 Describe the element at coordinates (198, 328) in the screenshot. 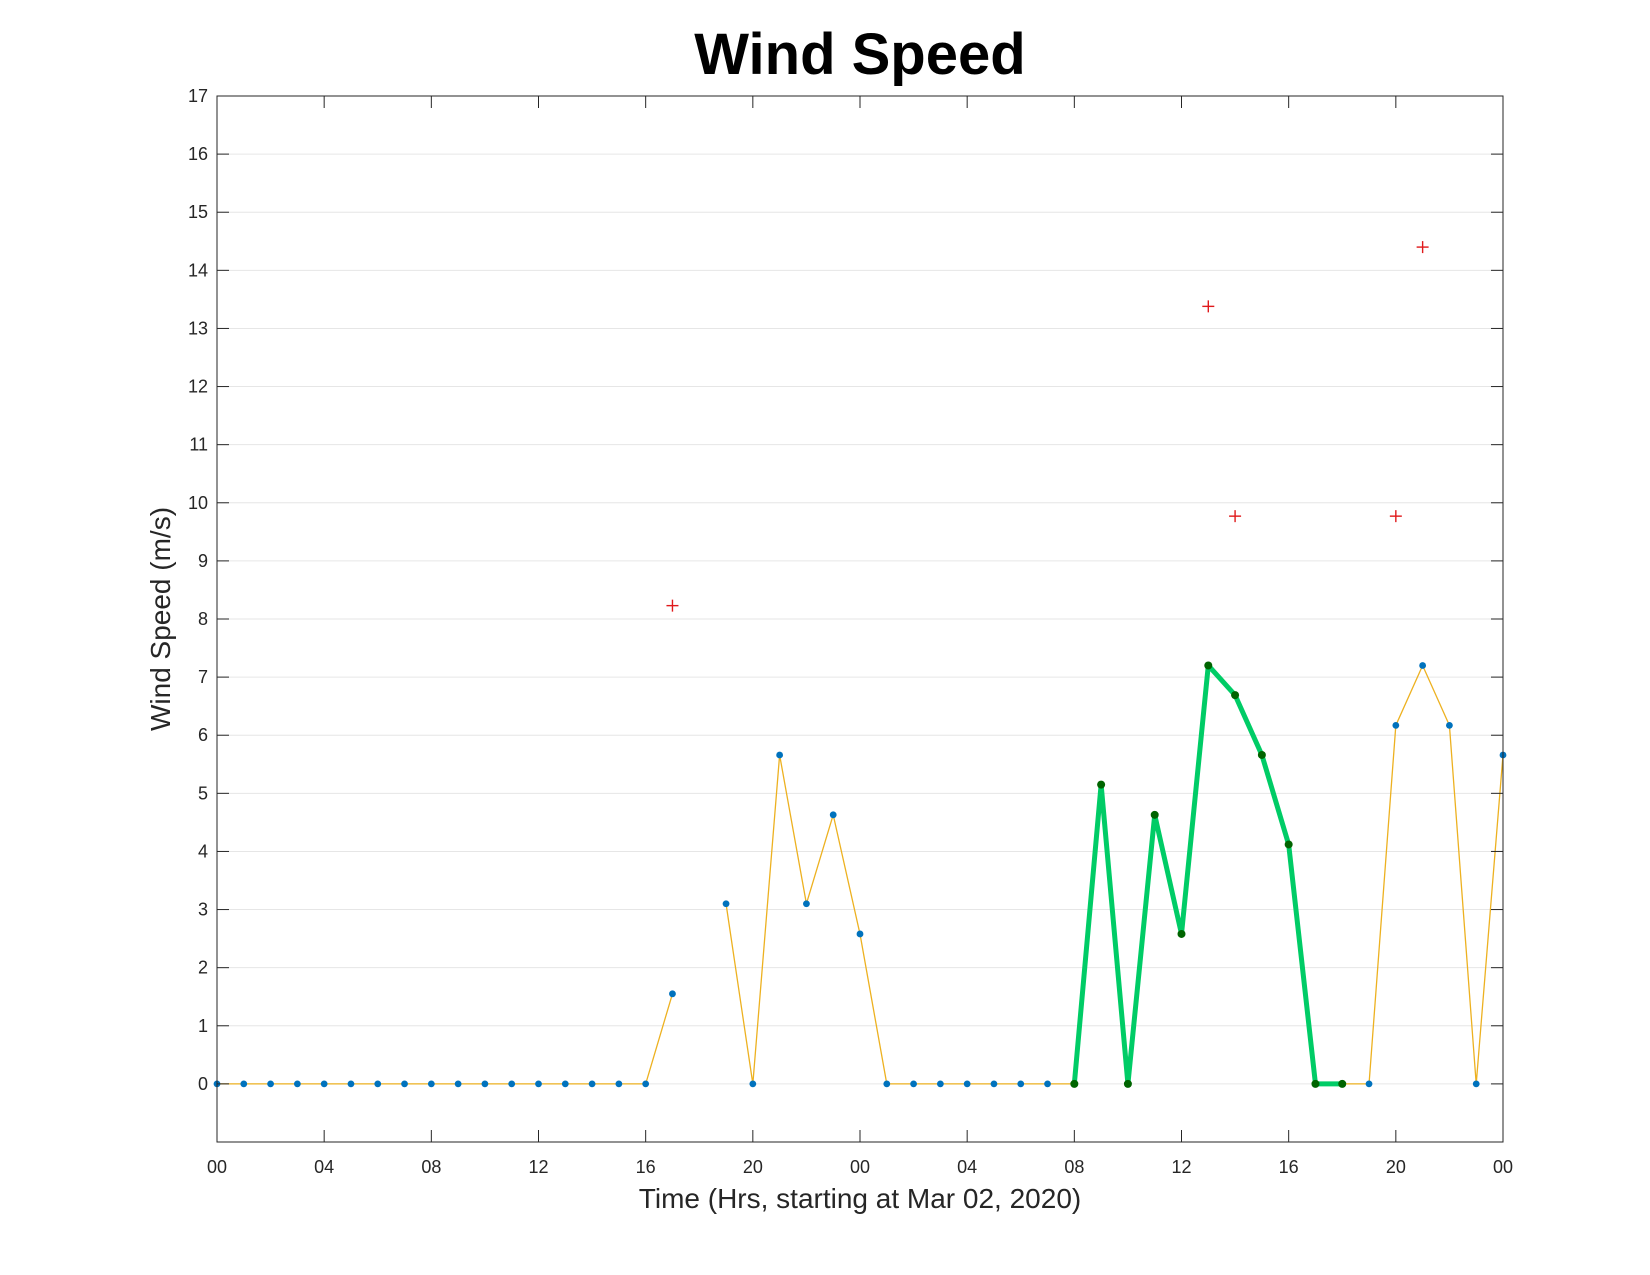

I see `y-tick-label: 13` at that location.